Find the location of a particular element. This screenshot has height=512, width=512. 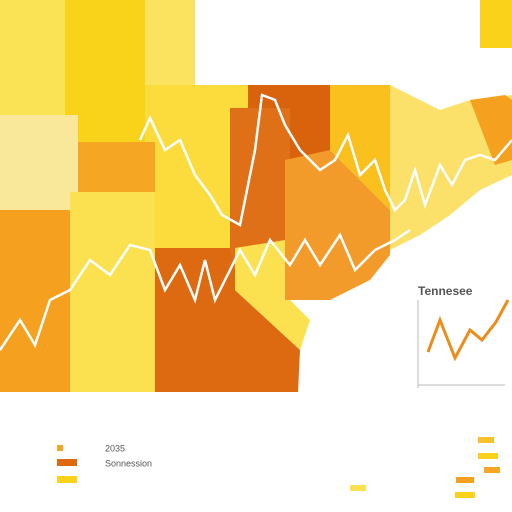

legend: 2035 Sonnession is located at coordinates (278, 467).